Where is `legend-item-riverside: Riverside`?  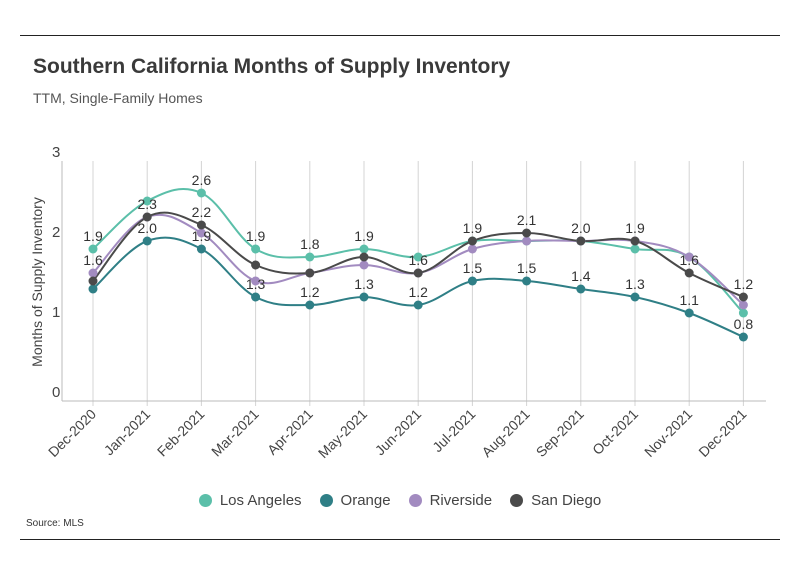
legend-item-riverside: Riverside is located at coordinates (450, 500).